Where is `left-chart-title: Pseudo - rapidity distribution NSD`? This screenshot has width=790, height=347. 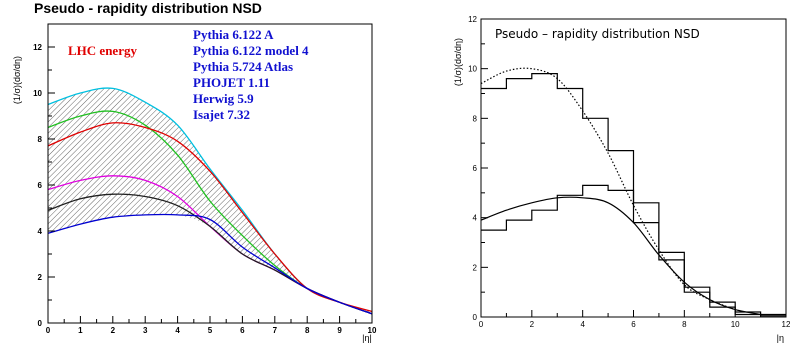 left-chart-title: Pseudo - rapidity distribution NSD is located at coordinates (148, 8).